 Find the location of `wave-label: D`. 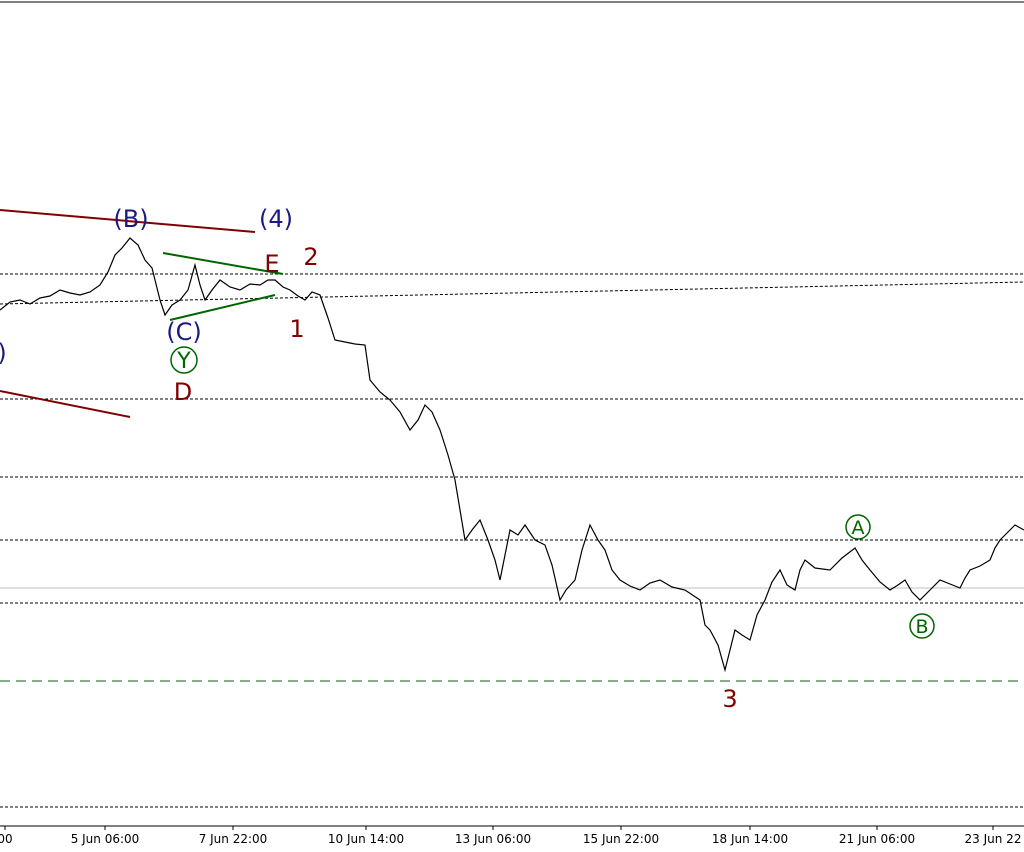

wave-label: D is located at coordinates (183, 392).